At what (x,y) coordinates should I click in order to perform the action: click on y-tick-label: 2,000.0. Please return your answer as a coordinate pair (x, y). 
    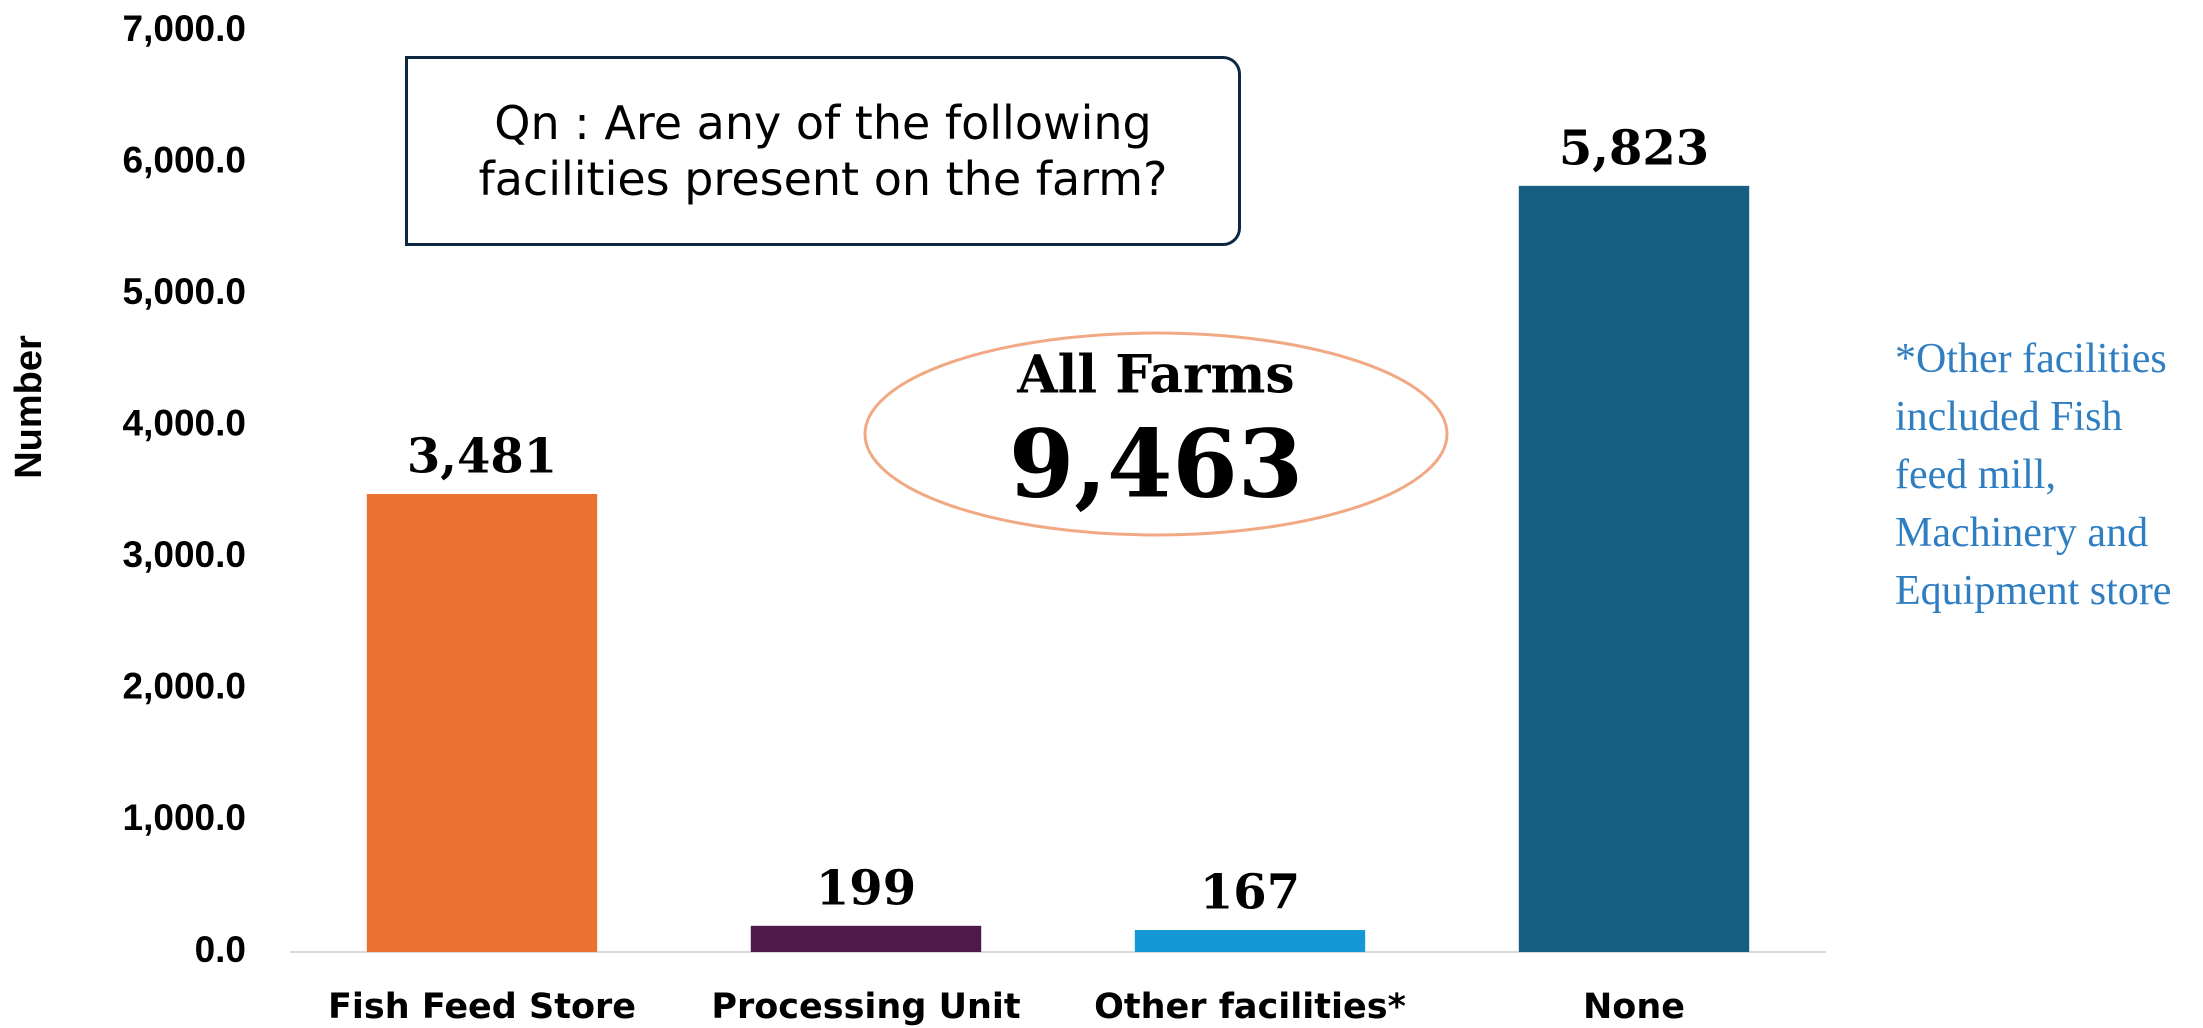
    Looking at the image, I should click on (184, 686).